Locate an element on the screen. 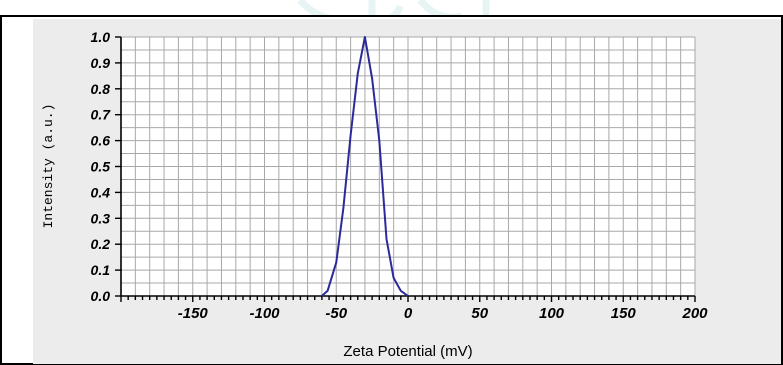 This screenshot has height=365, width=783. y-tick-label: 0.7 is located at coordinates (101, 115).